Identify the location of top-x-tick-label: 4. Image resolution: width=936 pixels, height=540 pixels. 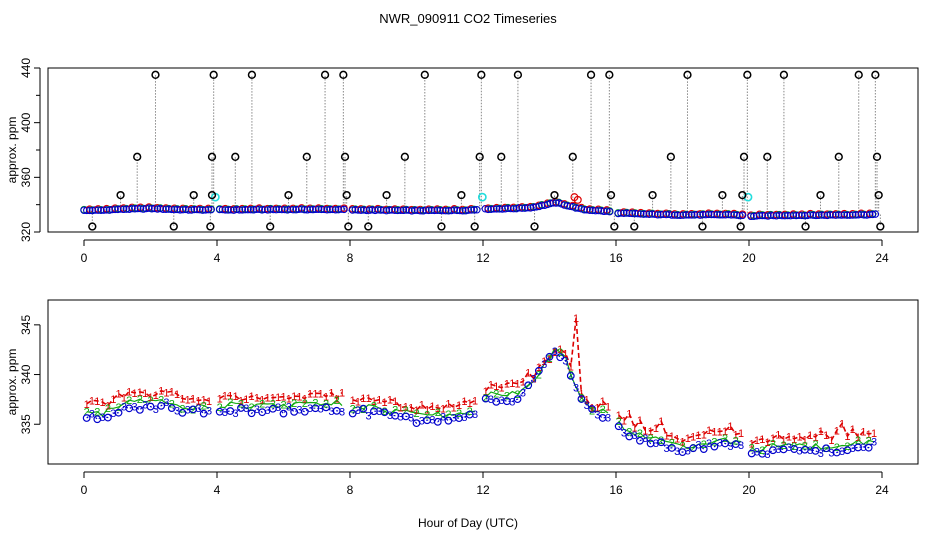
(217, 258).